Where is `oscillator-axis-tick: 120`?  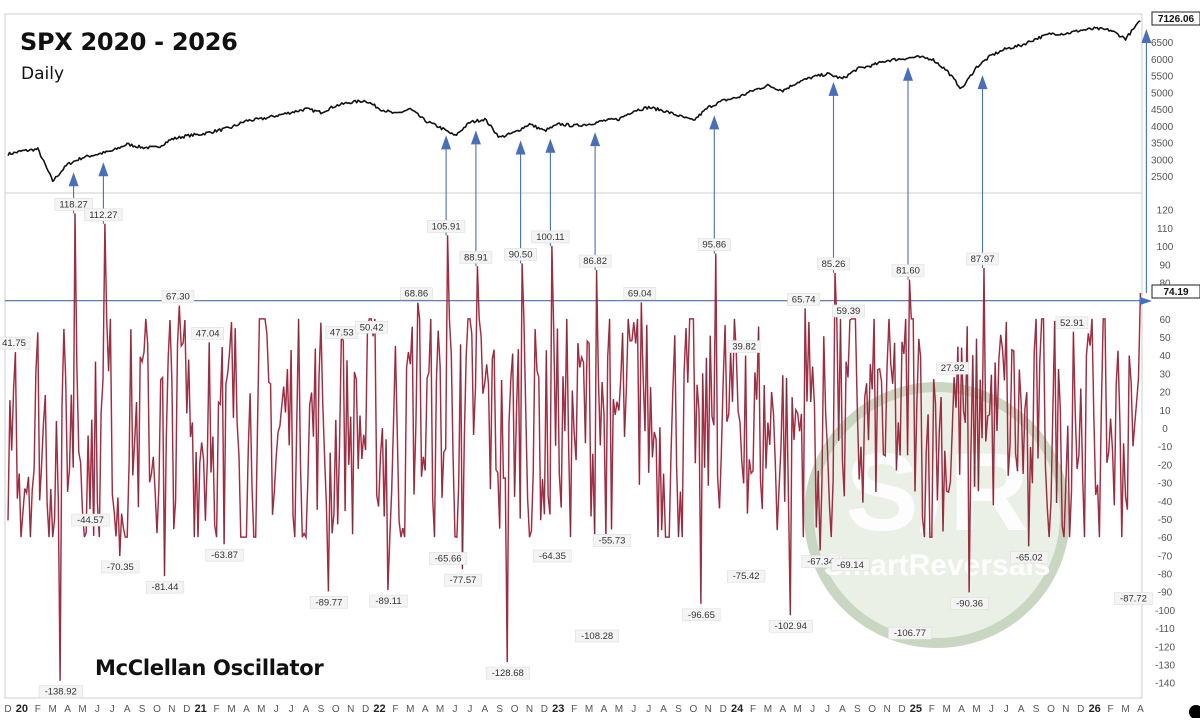 oscillator-axis-tick: 120 is located at coordinates (1165, 211).